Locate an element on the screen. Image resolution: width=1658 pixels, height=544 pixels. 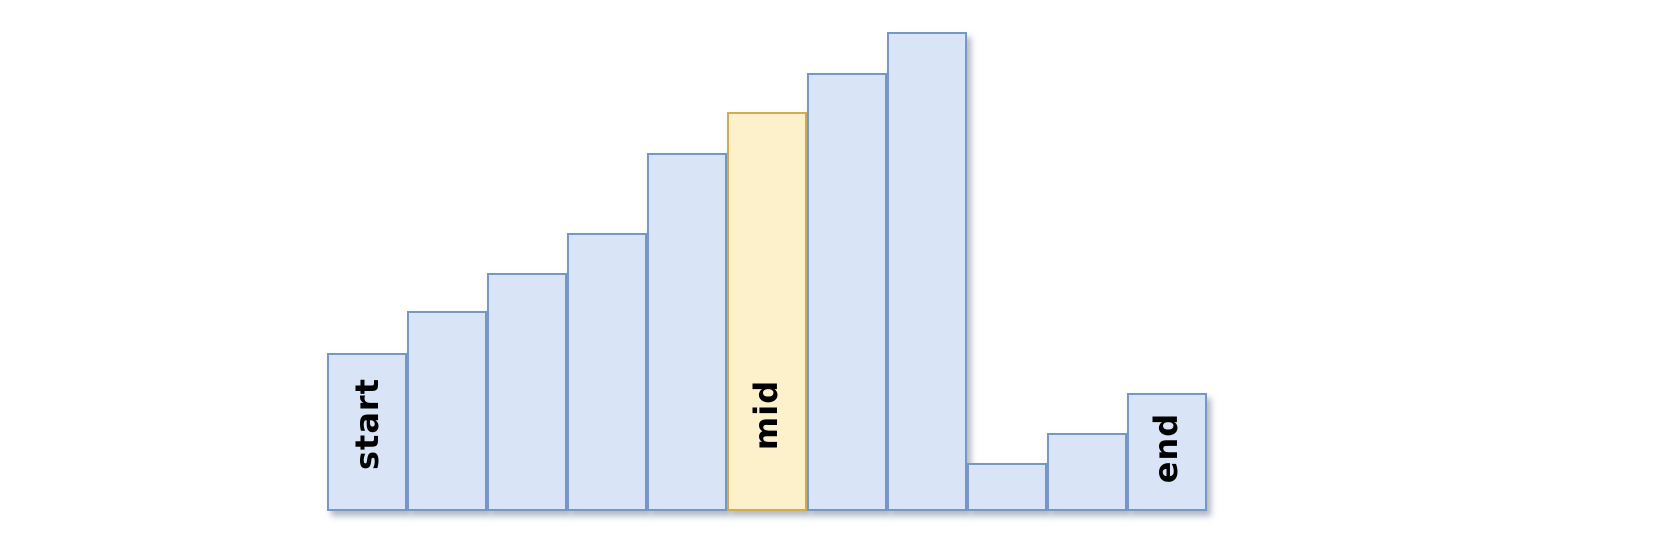
bar-label-mid: mid is located at coordinates (766, 415).